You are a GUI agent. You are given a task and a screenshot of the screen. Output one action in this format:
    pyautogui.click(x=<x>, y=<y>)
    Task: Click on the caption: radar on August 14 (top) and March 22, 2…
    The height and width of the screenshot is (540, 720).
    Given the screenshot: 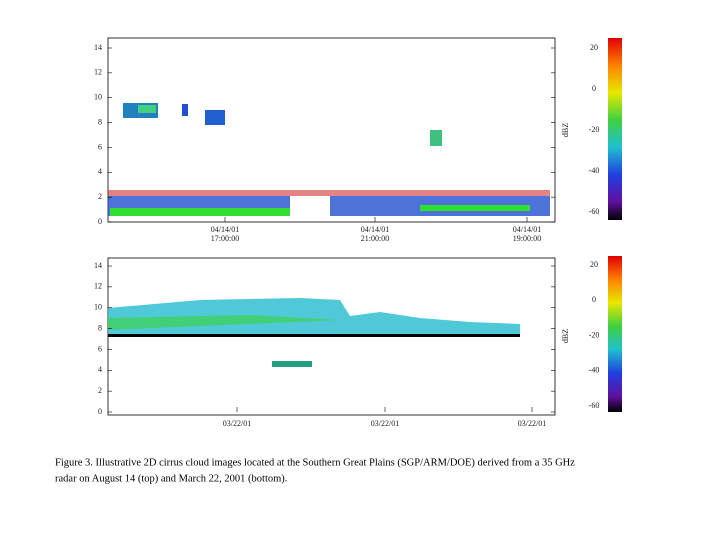 What is the action you would take?
    pyautogui.click(x=171, y=478)
    